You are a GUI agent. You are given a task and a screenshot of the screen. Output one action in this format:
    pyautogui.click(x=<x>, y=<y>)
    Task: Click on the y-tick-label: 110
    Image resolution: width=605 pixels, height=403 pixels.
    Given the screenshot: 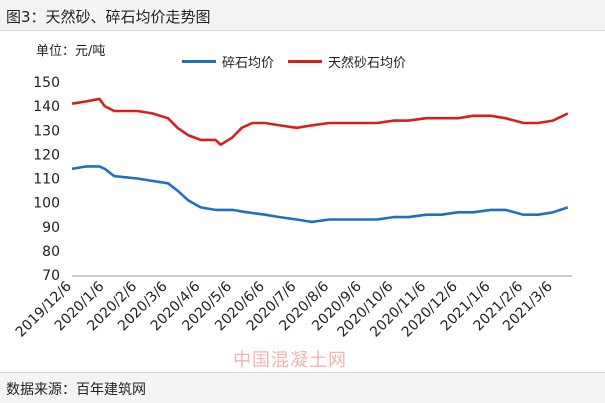 What is the action you would take?
    pyautogui.click(x=46, y=180)
    